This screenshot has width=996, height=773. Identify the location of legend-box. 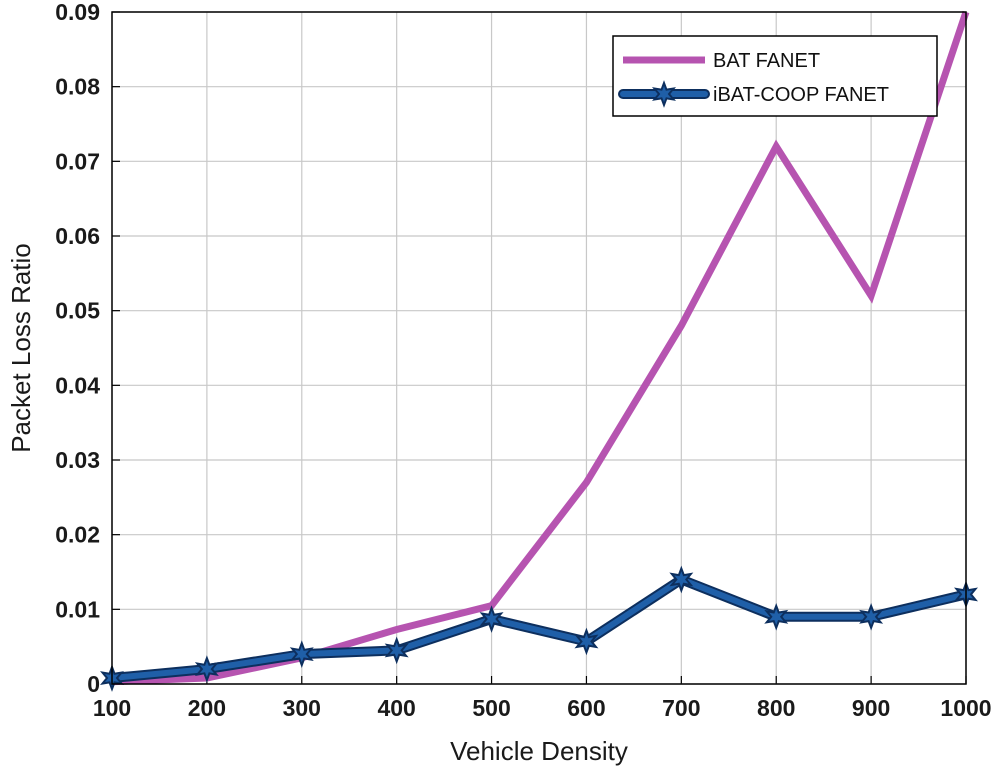
(775, 76).